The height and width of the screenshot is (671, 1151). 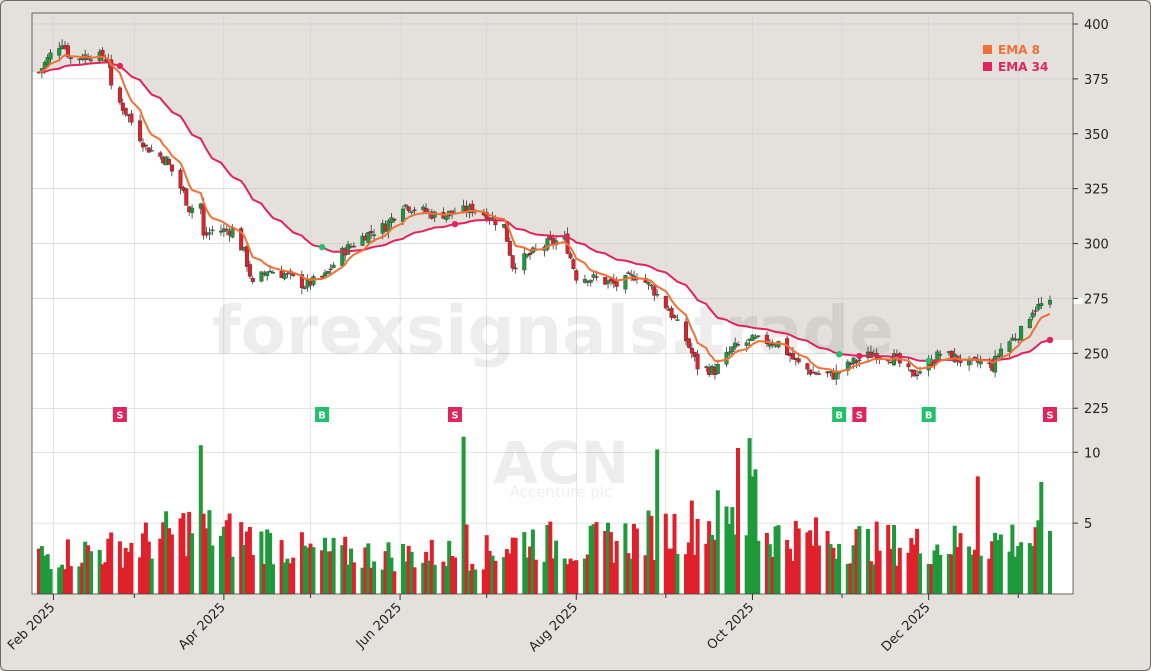 I want to click on legend-swatch, so click(x=987, y=49).